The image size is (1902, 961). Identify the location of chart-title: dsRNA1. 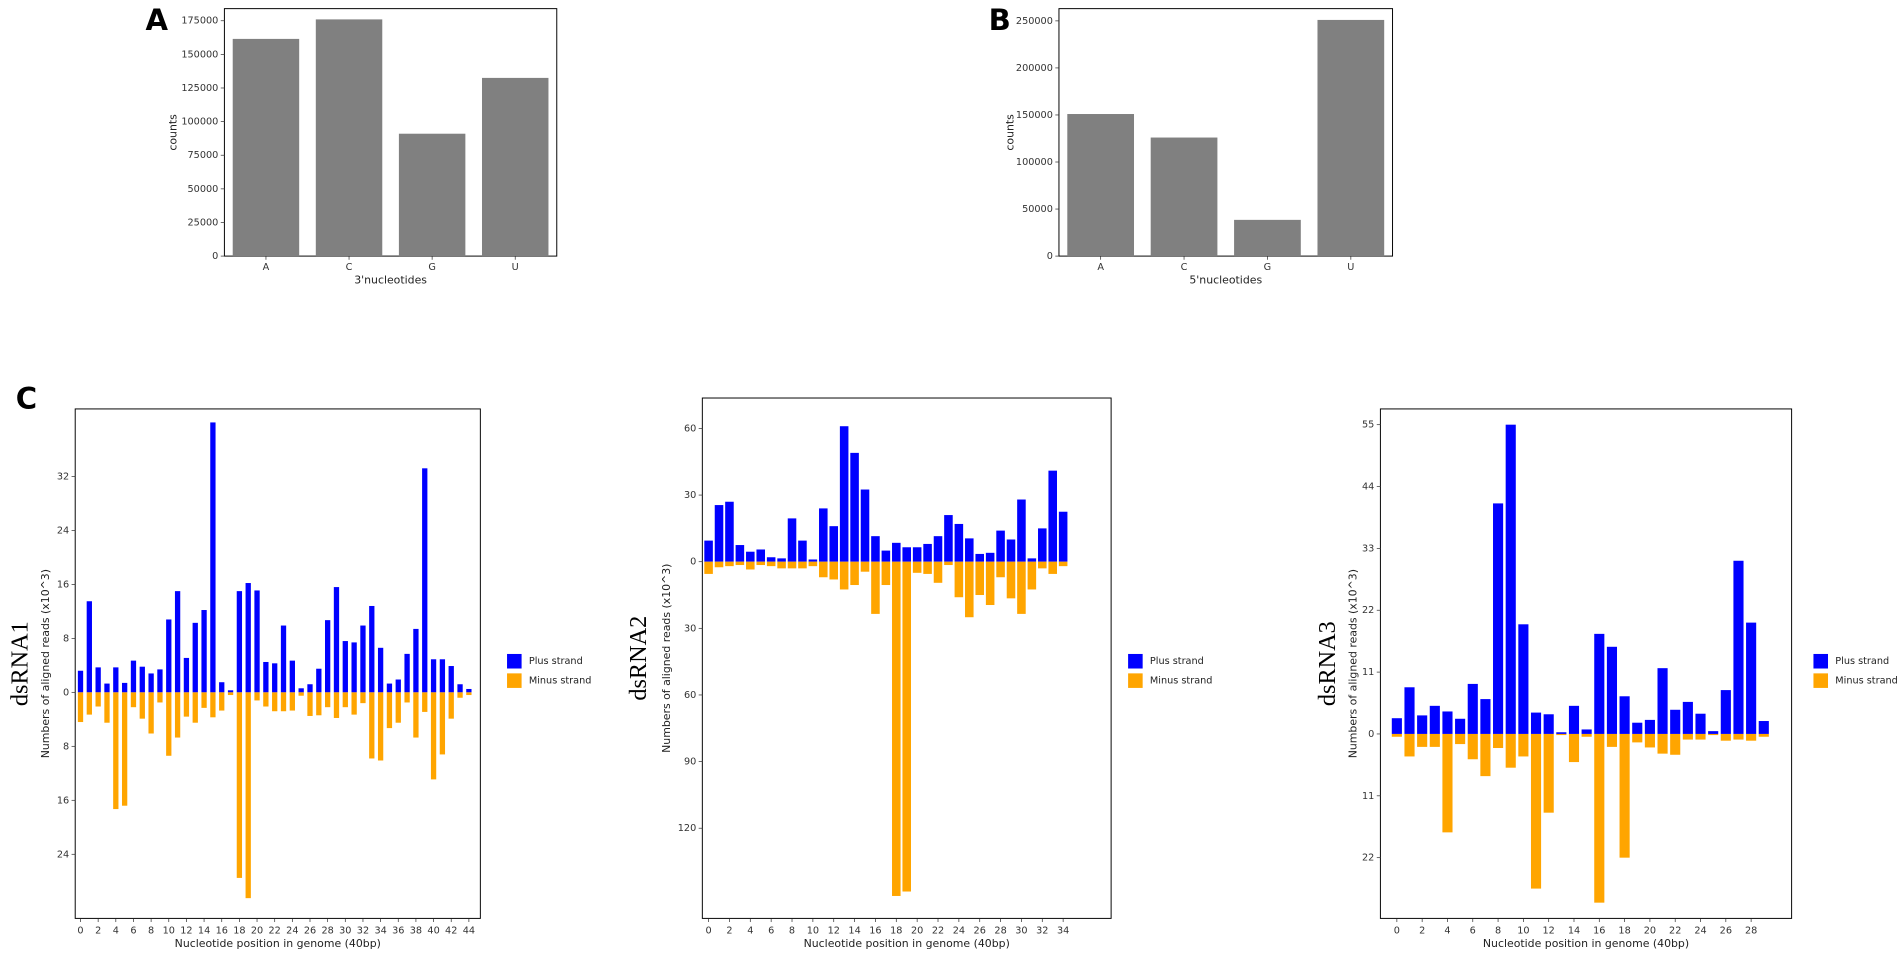
(19, 663).